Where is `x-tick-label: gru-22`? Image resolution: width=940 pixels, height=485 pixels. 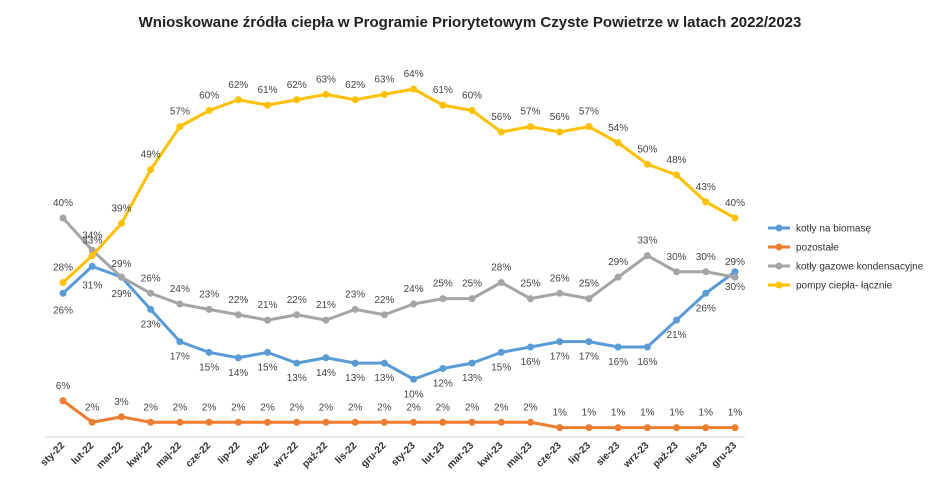
x-tick-label: gru-22 is located at coordinates (374, 455).